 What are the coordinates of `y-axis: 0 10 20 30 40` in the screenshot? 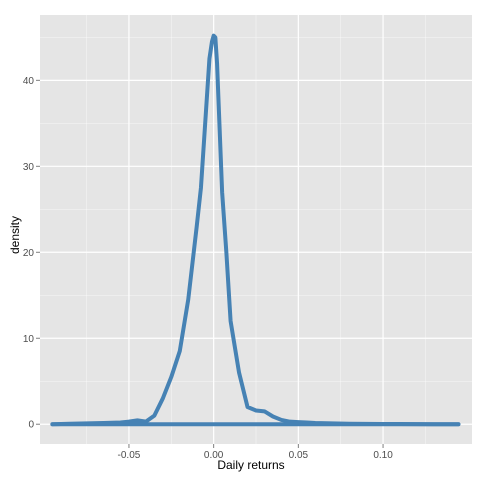 It's located at (31, 253).